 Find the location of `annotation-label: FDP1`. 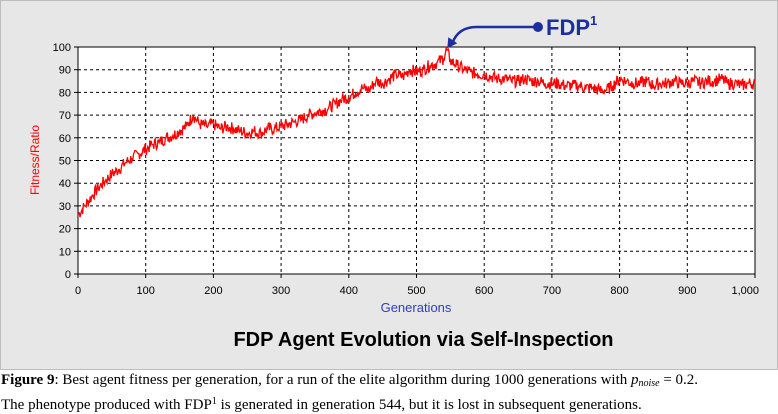

annotation-label: FDP1 is located at coordinates (571, 26).